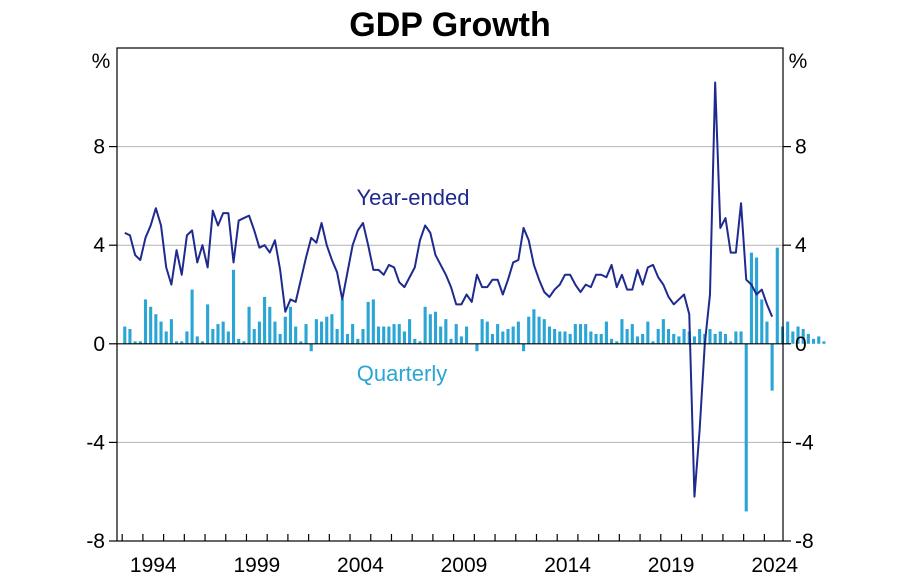 The height and width of the screenshot is (587, 900). I want to click on x-tick-label: 2019, so click(671, 565).